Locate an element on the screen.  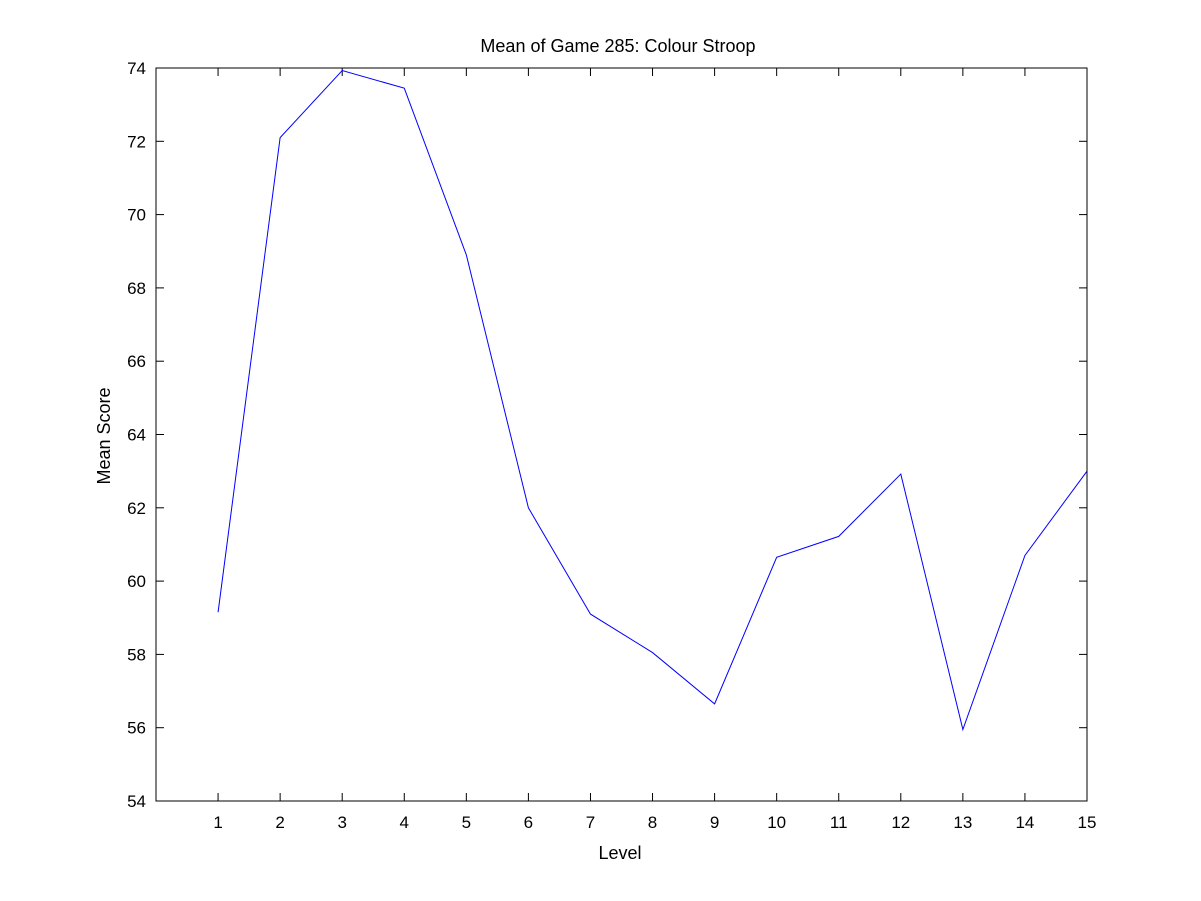
y-axis-label: Mean Score is located at coordinates (104, 435).